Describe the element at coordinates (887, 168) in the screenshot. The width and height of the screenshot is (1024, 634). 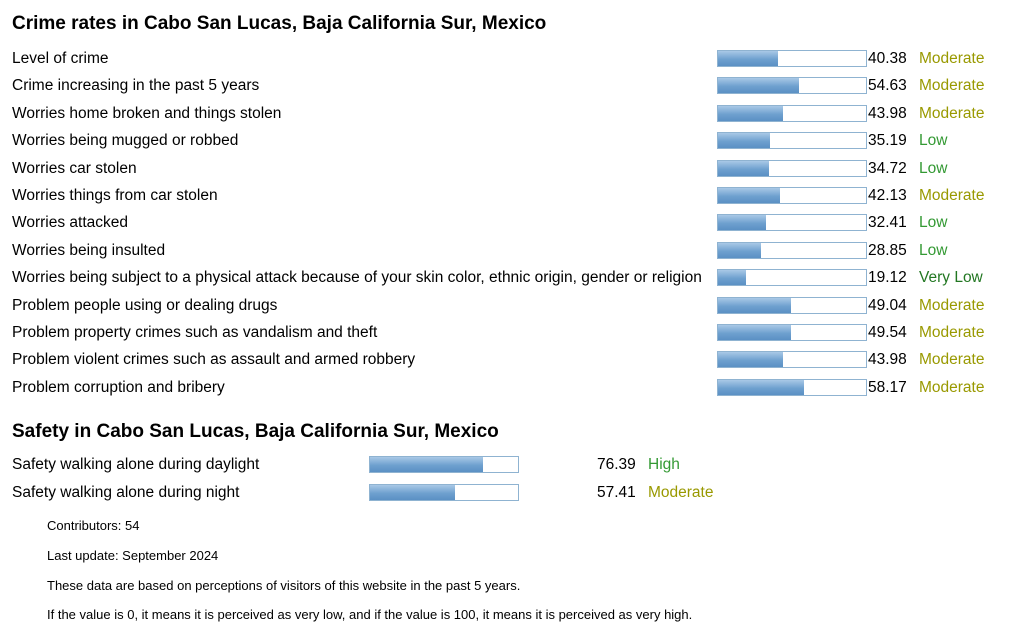
I see `score-value: 34.72` at that location.